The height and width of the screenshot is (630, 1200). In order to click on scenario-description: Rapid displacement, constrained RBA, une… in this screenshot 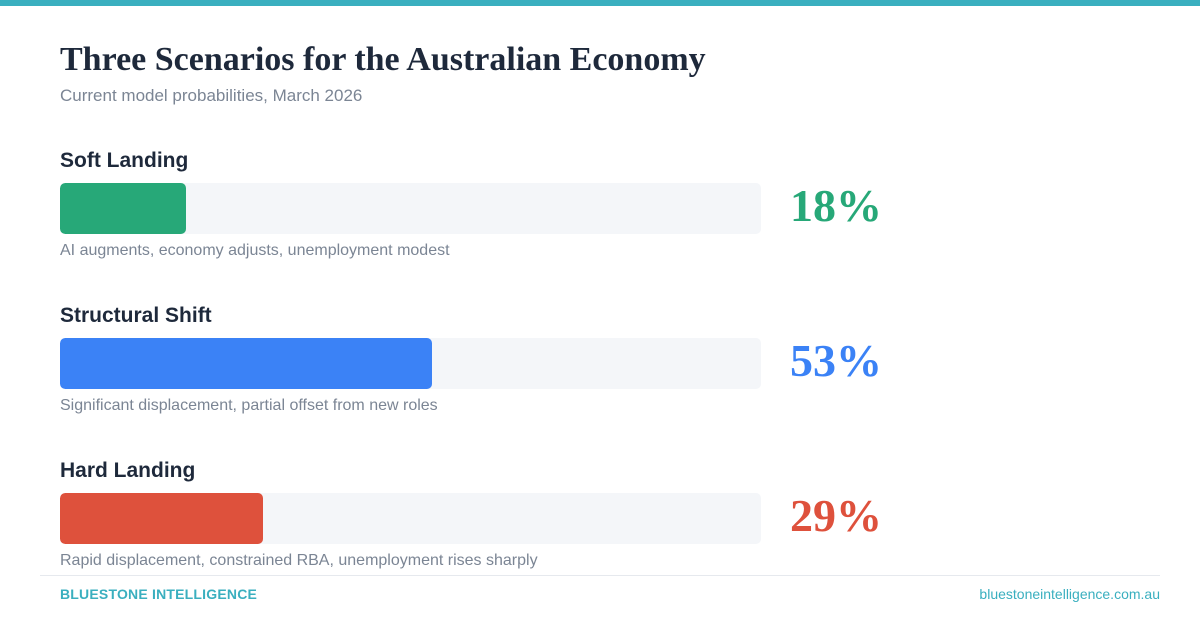, I will do `click(299, 560)`.